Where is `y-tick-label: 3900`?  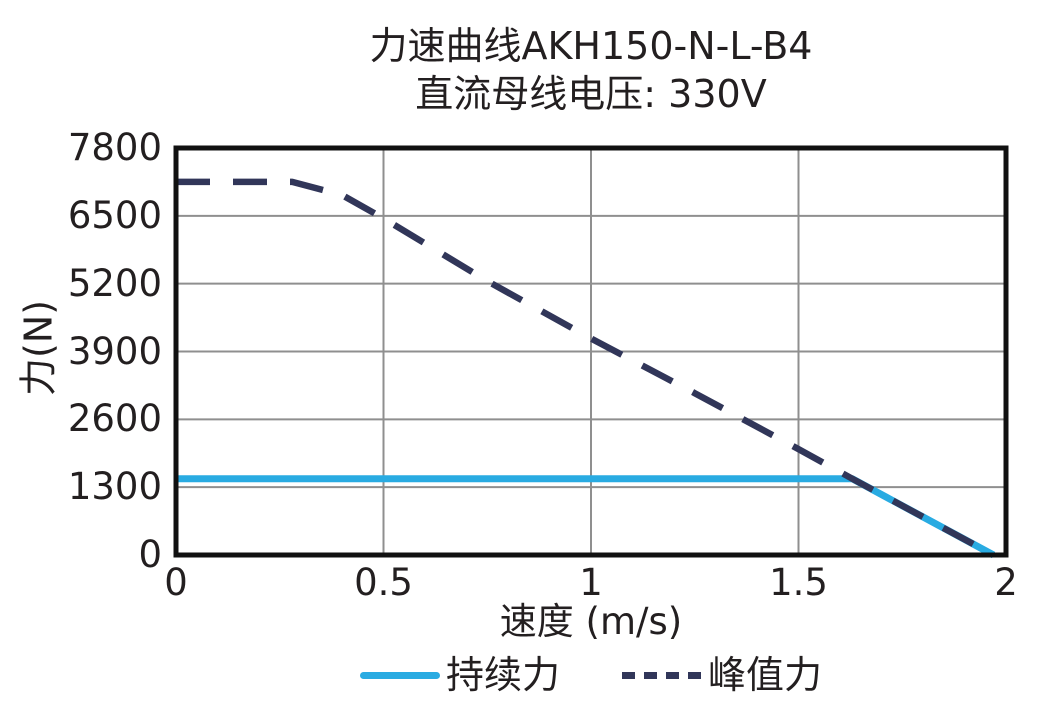
y-tick-label: 3900 is located at coordinates (114, 351).